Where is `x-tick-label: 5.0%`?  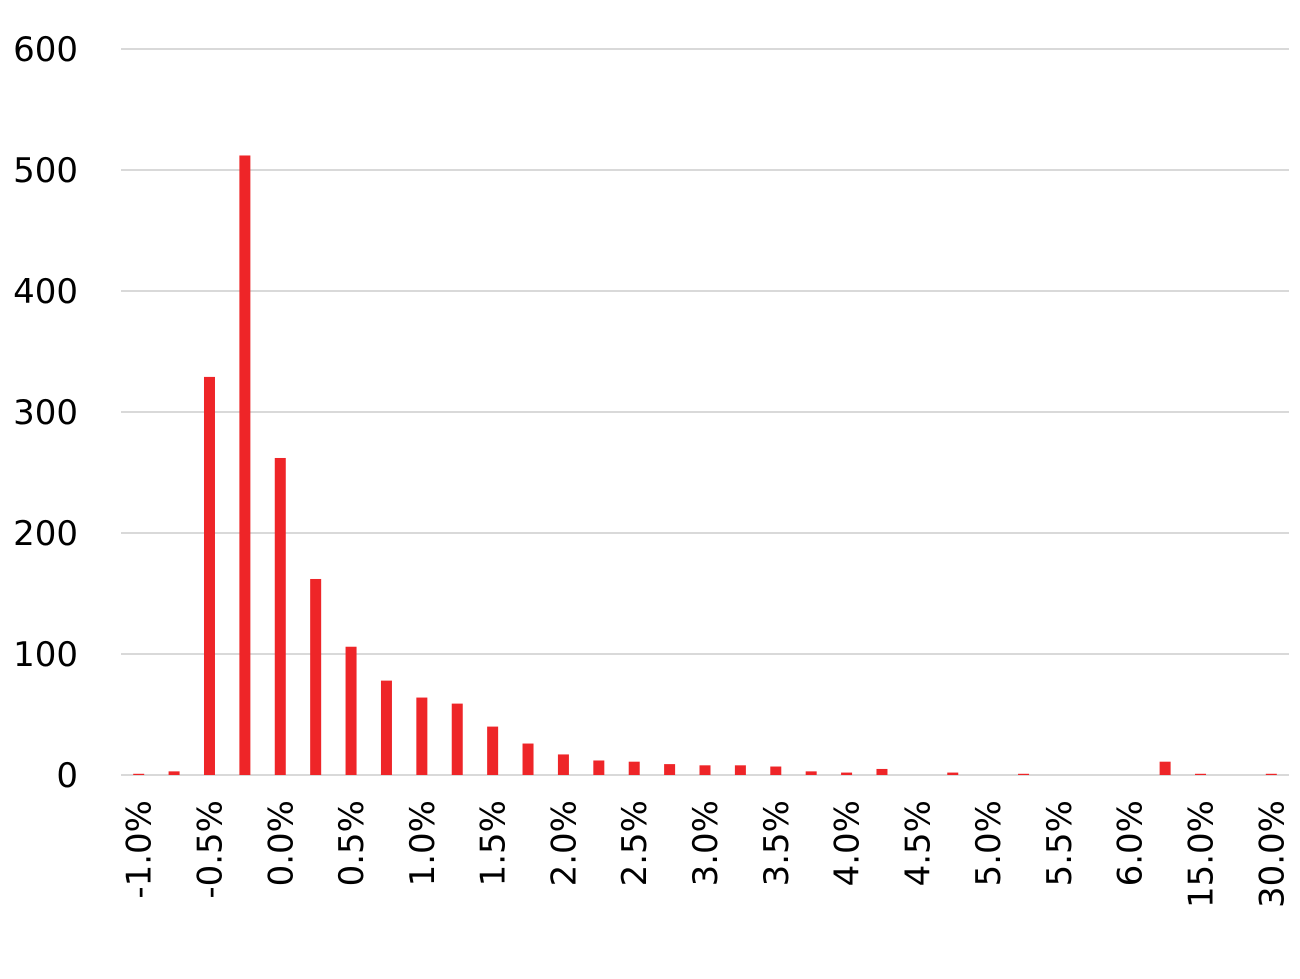
x-tick-label: 5.0% is located at coordinates (989, 843).